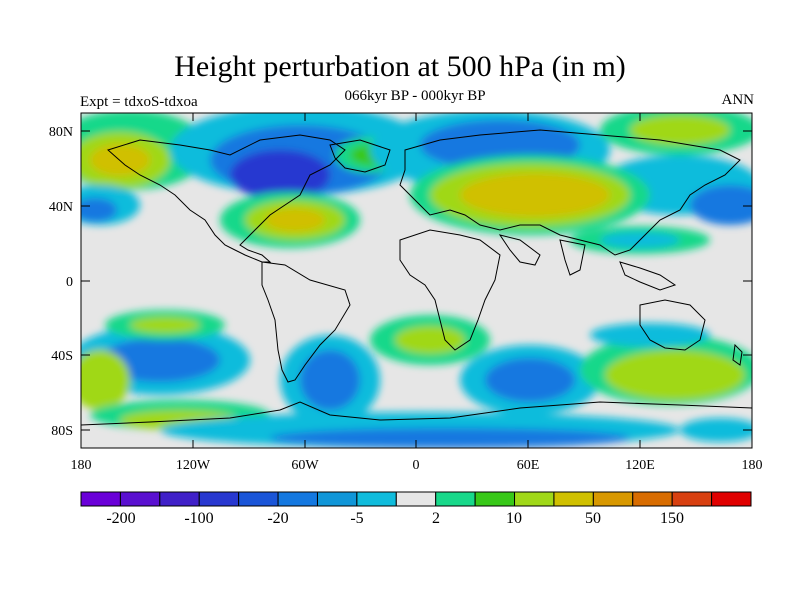  What do you see at coordinates (356, 518) in the screenshot?
I see `colorbar-label: -5` at bounding box center [356, 518].